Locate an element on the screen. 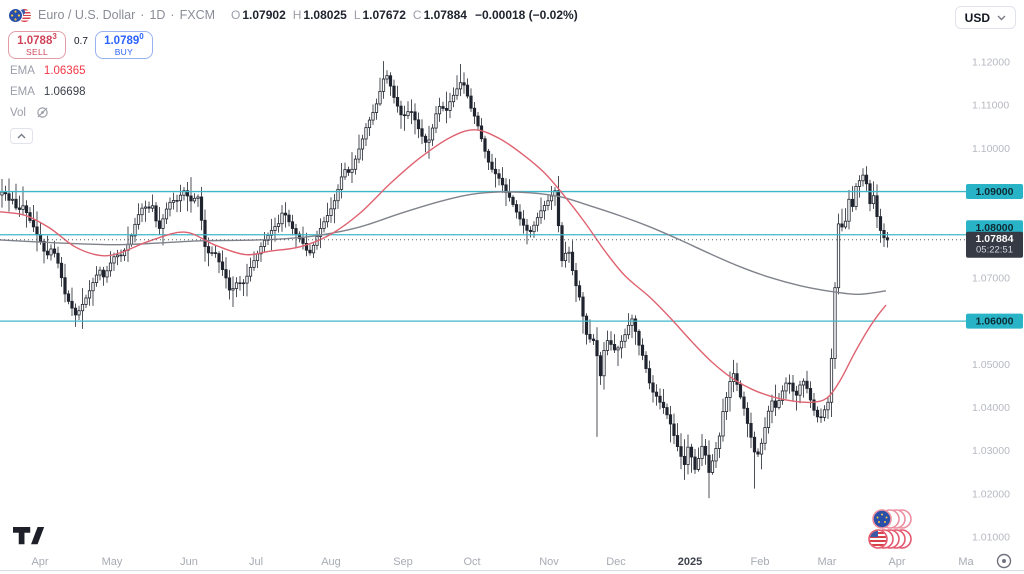 This screenshot has height=574, width=1024. indicator-ema-fast: EMA 1.06365 is located at coordinates (48, 70).